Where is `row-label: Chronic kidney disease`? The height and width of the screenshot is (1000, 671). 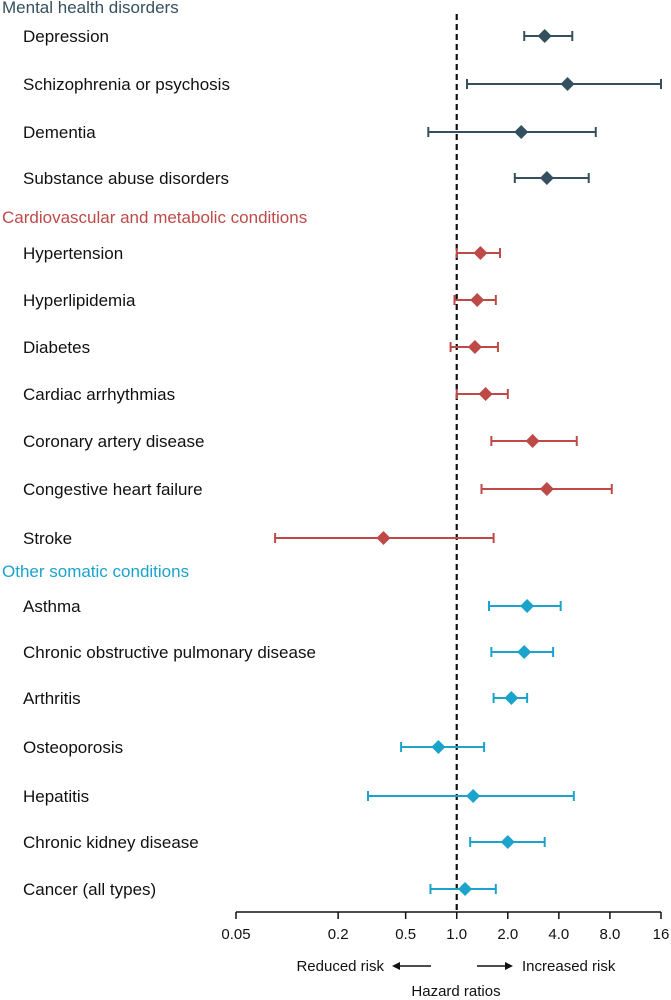 row-label: Chronic kidney disease is located at coordinates (111, 842).